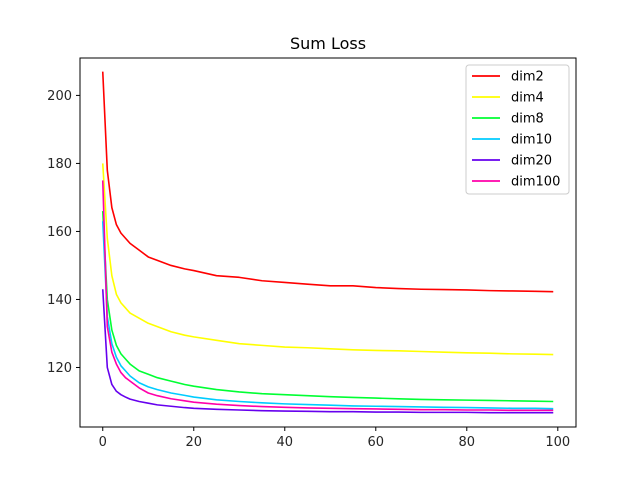 The height and width of the screenshot is (480, 640). I want to click on x-tick-label: 100, so click(557, 442).